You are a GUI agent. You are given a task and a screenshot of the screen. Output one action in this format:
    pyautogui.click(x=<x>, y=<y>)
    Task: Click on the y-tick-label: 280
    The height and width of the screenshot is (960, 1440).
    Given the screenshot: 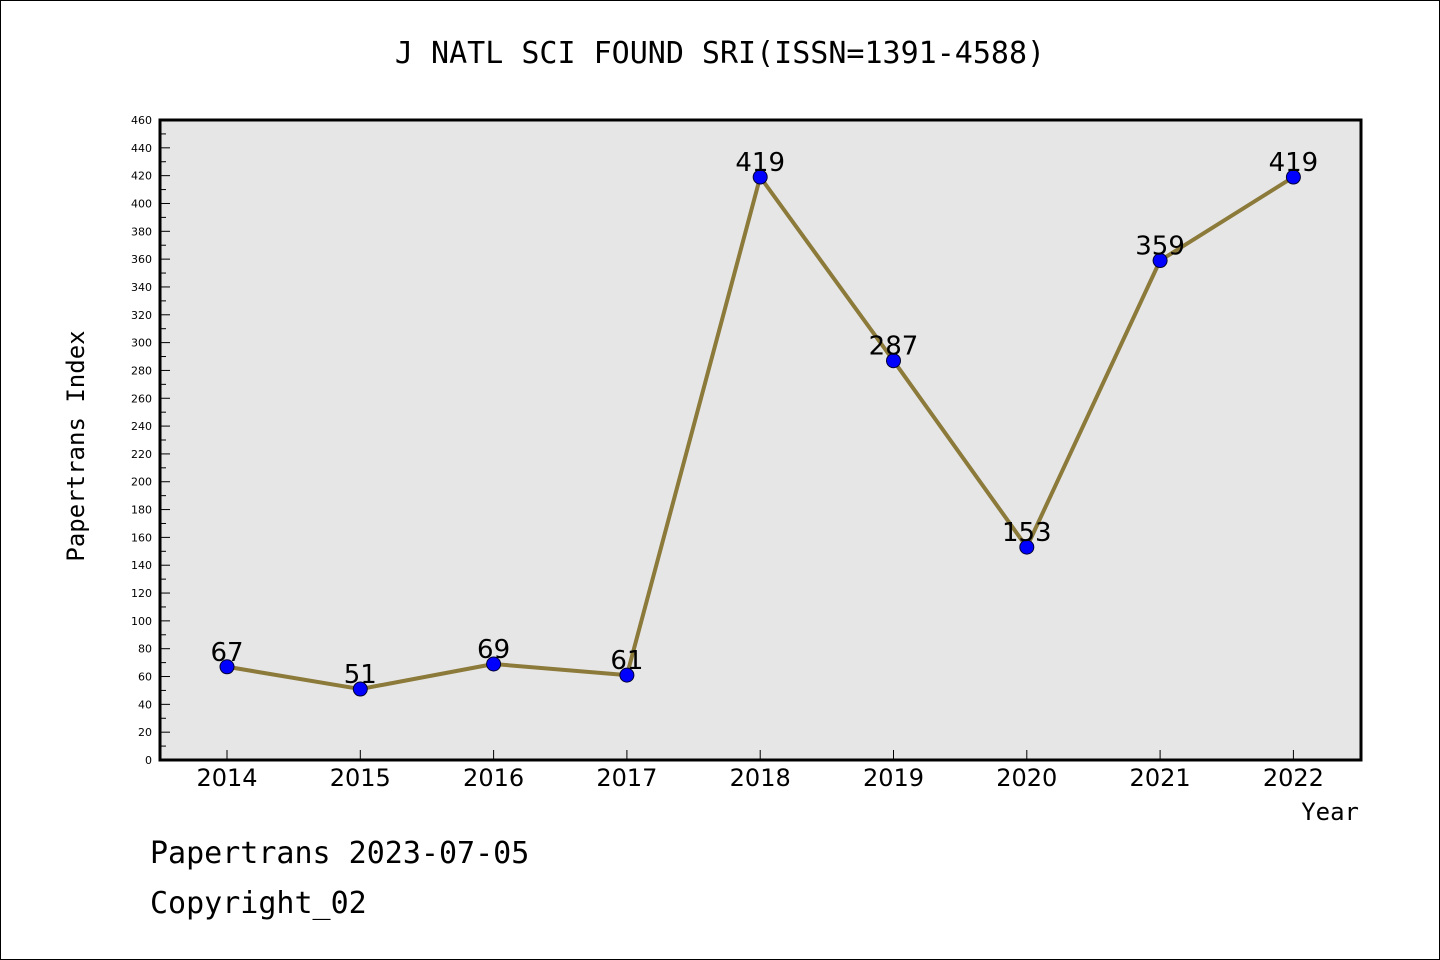 What is the action you would take?
    pyautogui.click(x=141, y=370)
    